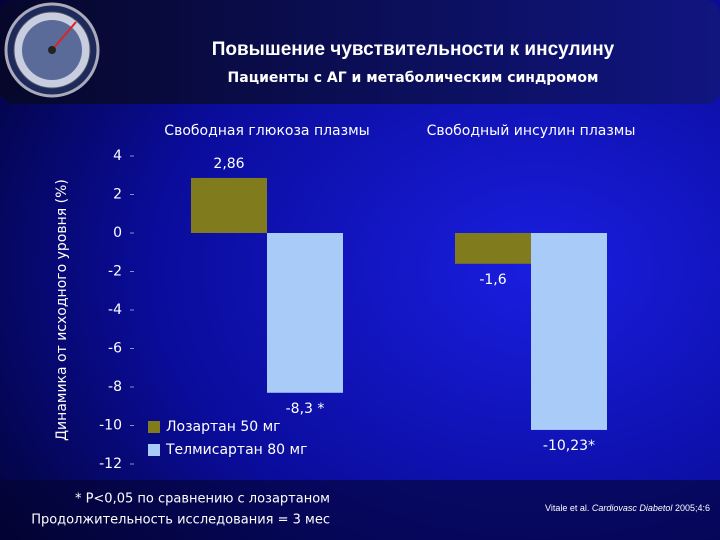 The height and width of the screenshot is (540, 720). I want to click on footer-band, so click(360, 510).